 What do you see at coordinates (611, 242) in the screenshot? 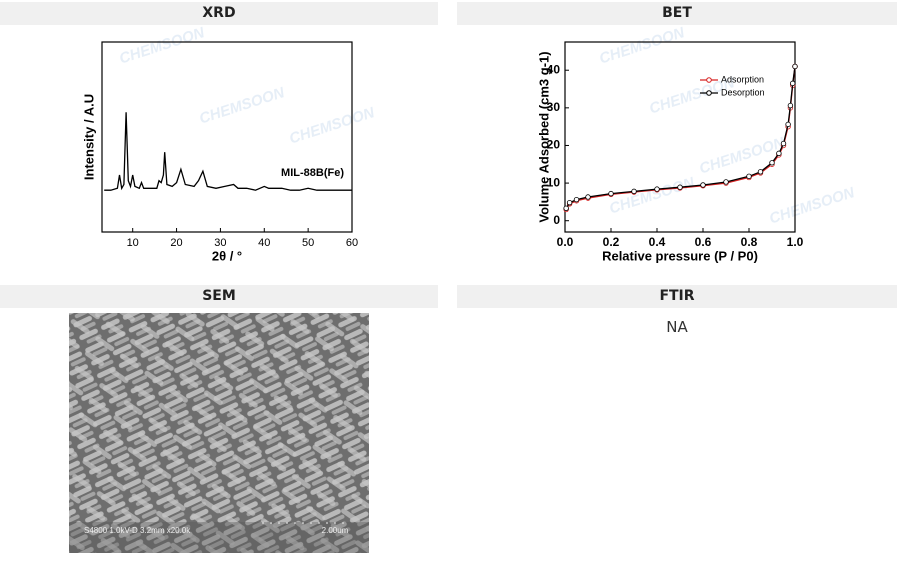
I see `x-tick-label: 0.2` at bounding box center [611, 242].